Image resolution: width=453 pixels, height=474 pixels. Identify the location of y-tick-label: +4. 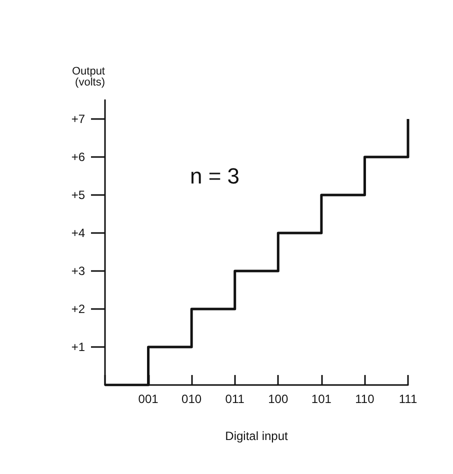
(78, 233).